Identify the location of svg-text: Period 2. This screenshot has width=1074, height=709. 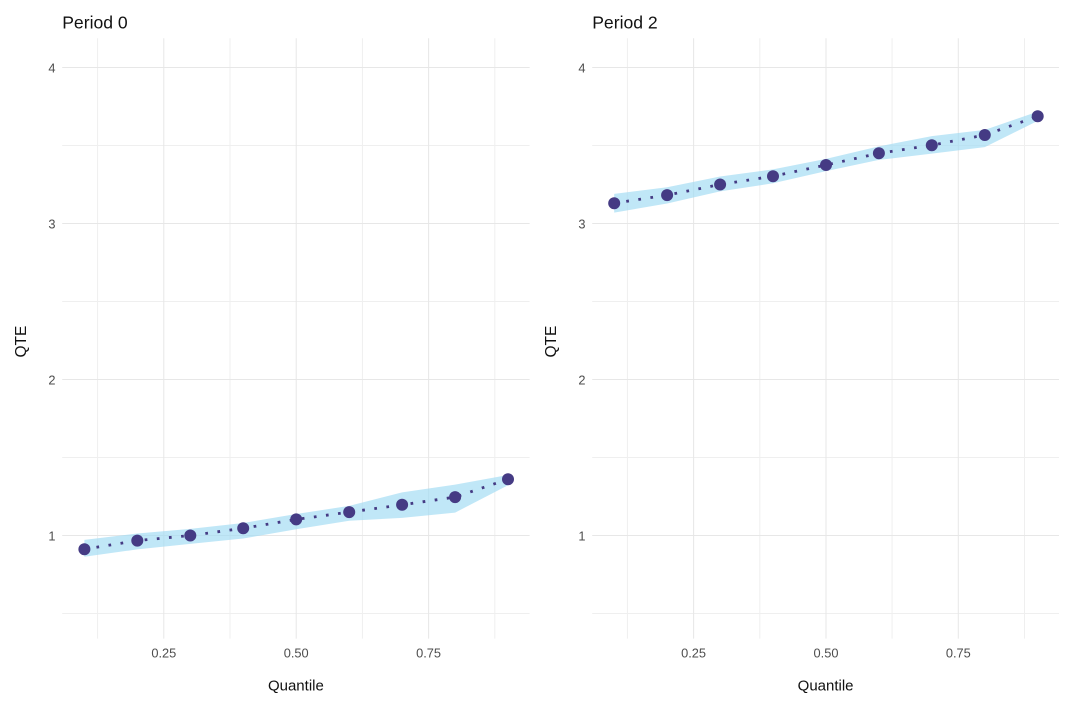
(625, 23).